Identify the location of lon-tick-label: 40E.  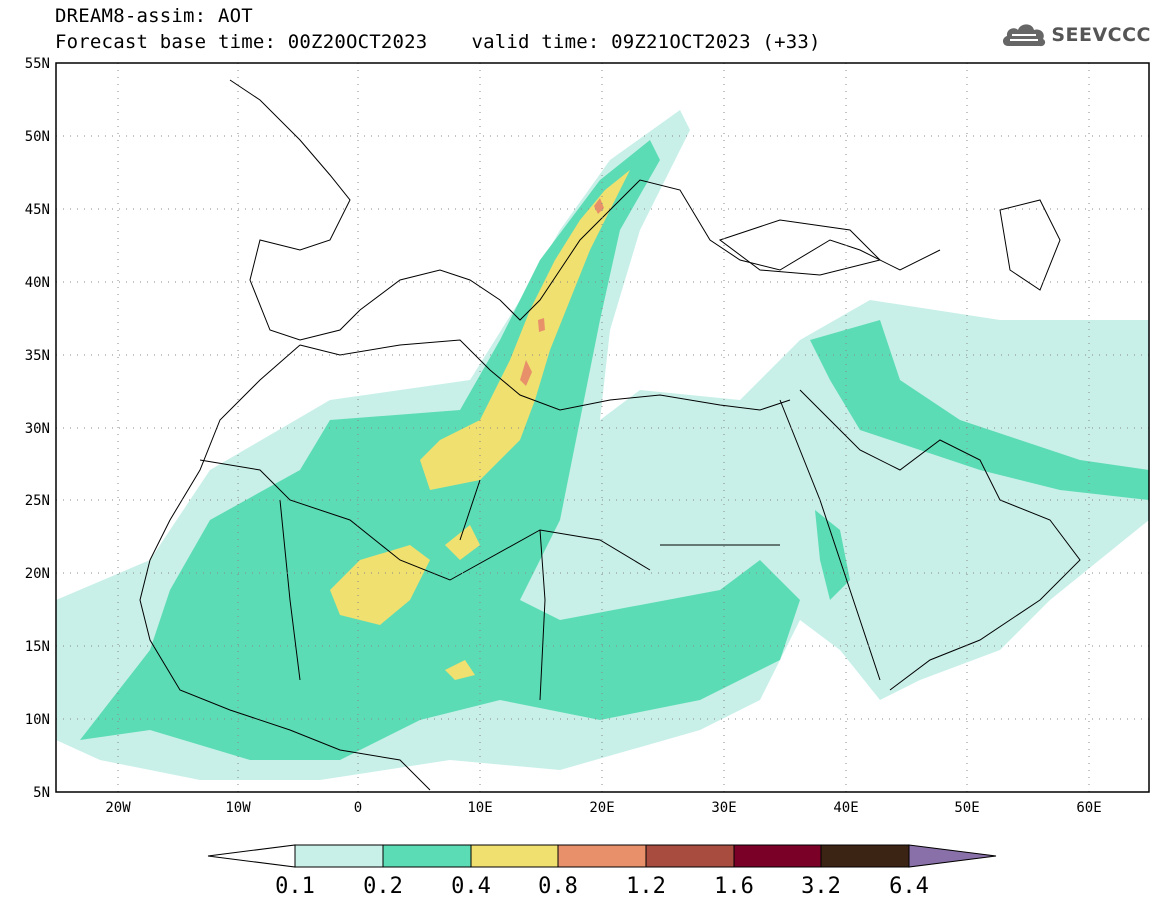
(845, 808).